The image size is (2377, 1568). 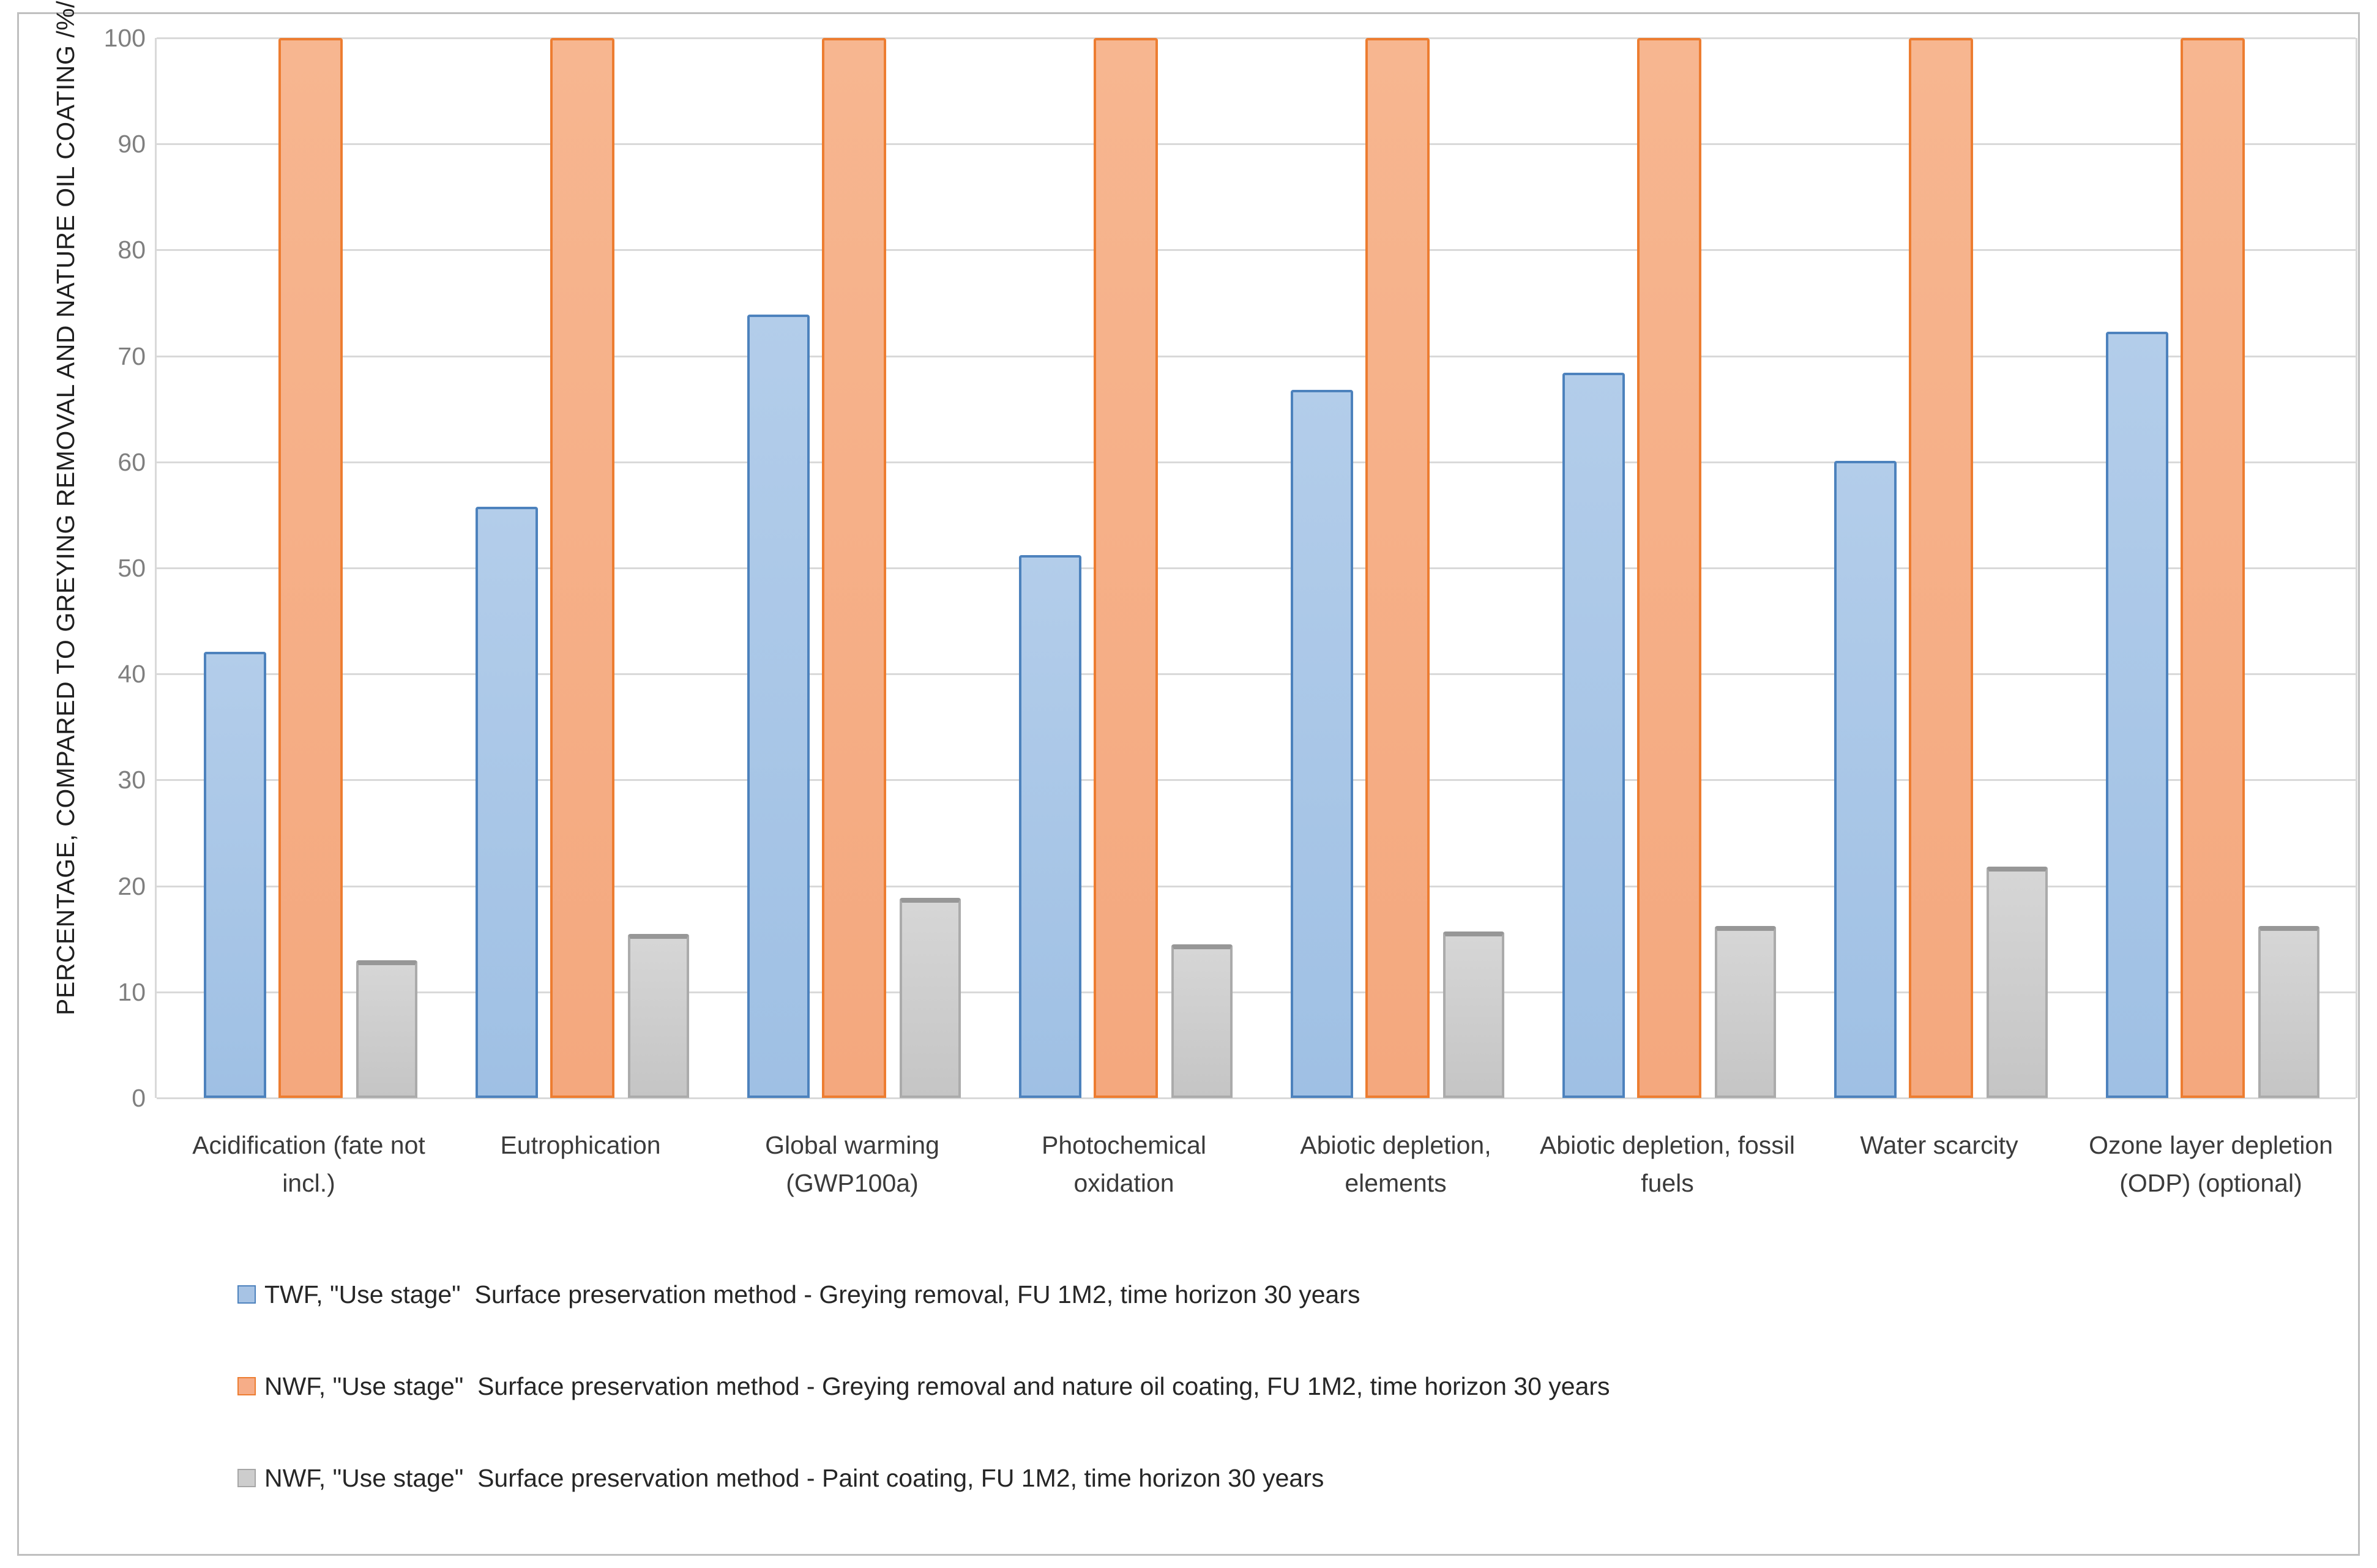 I want to click on x-category-label-6: Abiotic depletion, fossil fuels, so click(x=1667, y=1164).